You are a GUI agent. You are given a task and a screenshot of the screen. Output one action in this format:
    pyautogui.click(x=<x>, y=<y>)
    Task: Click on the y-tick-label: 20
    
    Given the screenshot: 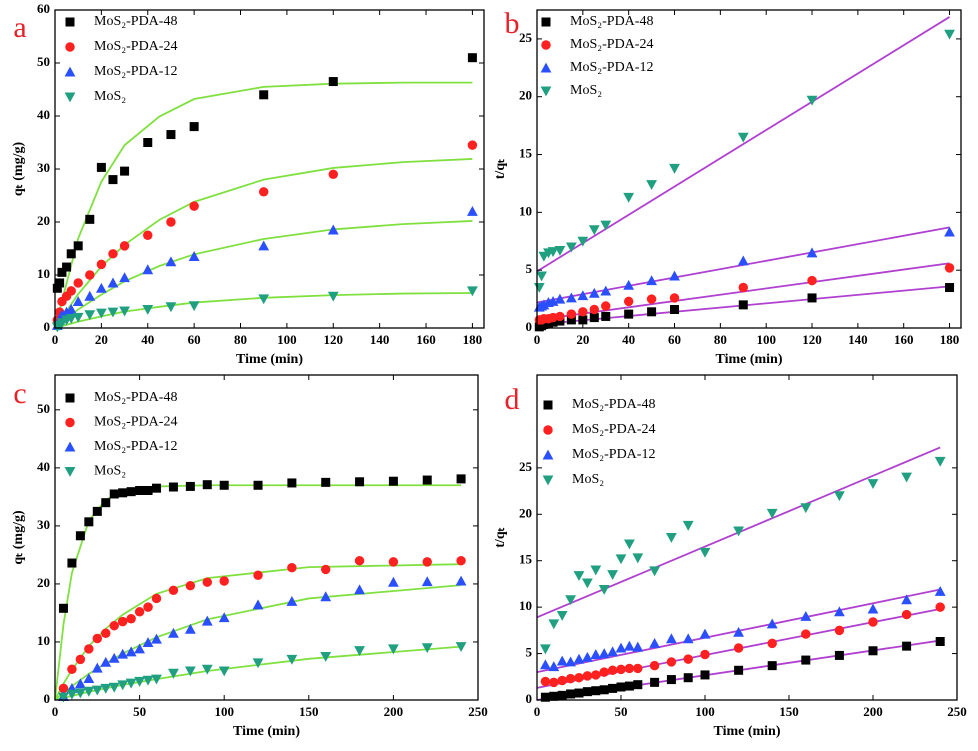 What is the action you would take?
    pyautogui.click(x=525, y=512)
    